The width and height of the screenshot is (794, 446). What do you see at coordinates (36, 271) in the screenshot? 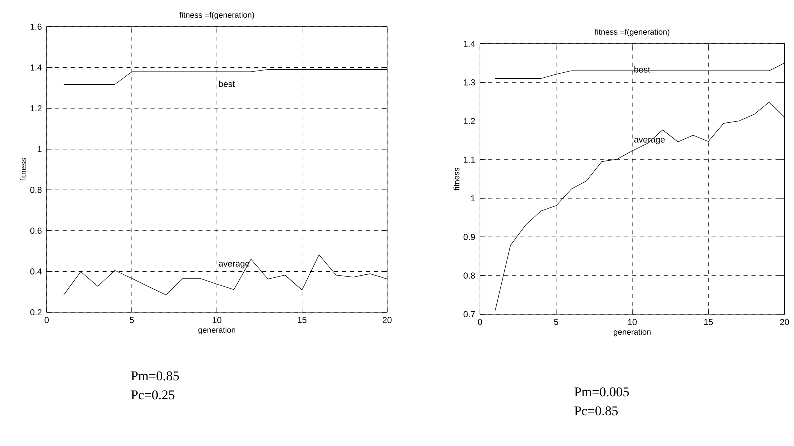
I see `y-tick-label: 0.4` at bounding box center [36, 271].